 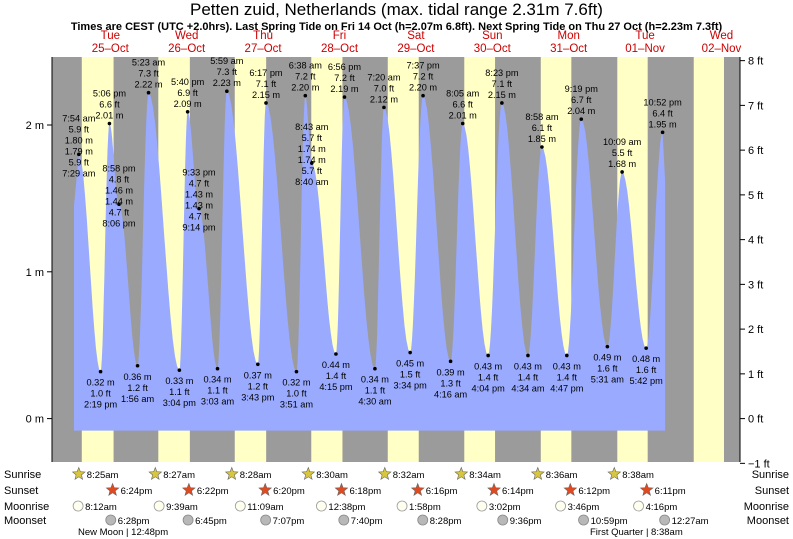 What do you see at coordinates (416, 36) in the screenshot?
I see `day-label-dow: Sat` at bounding box center [416, 36].